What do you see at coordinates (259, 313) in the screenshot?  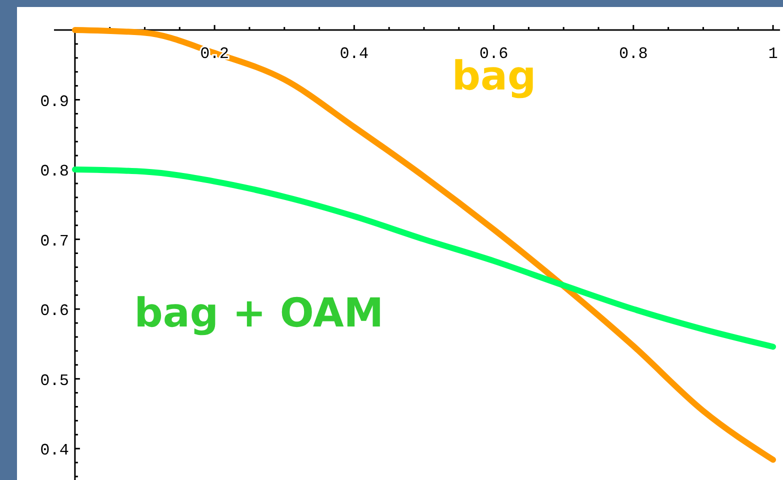 I see `series-label: bag + OAM` at bounding box center [259, 313].